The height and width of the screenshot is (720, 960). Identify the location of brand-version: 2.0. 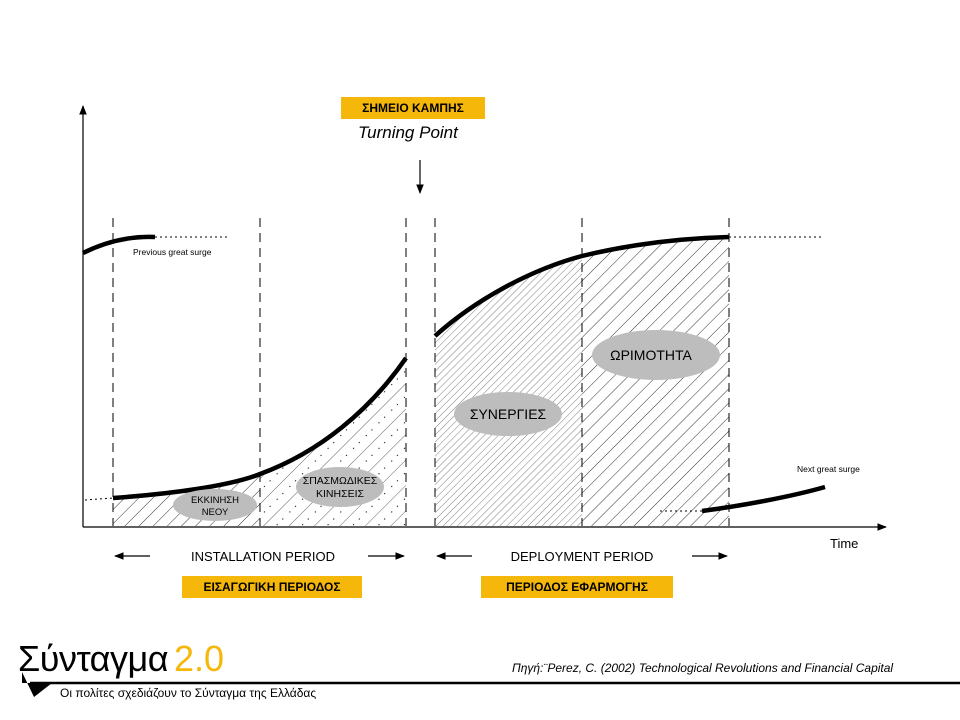
(199, 658).